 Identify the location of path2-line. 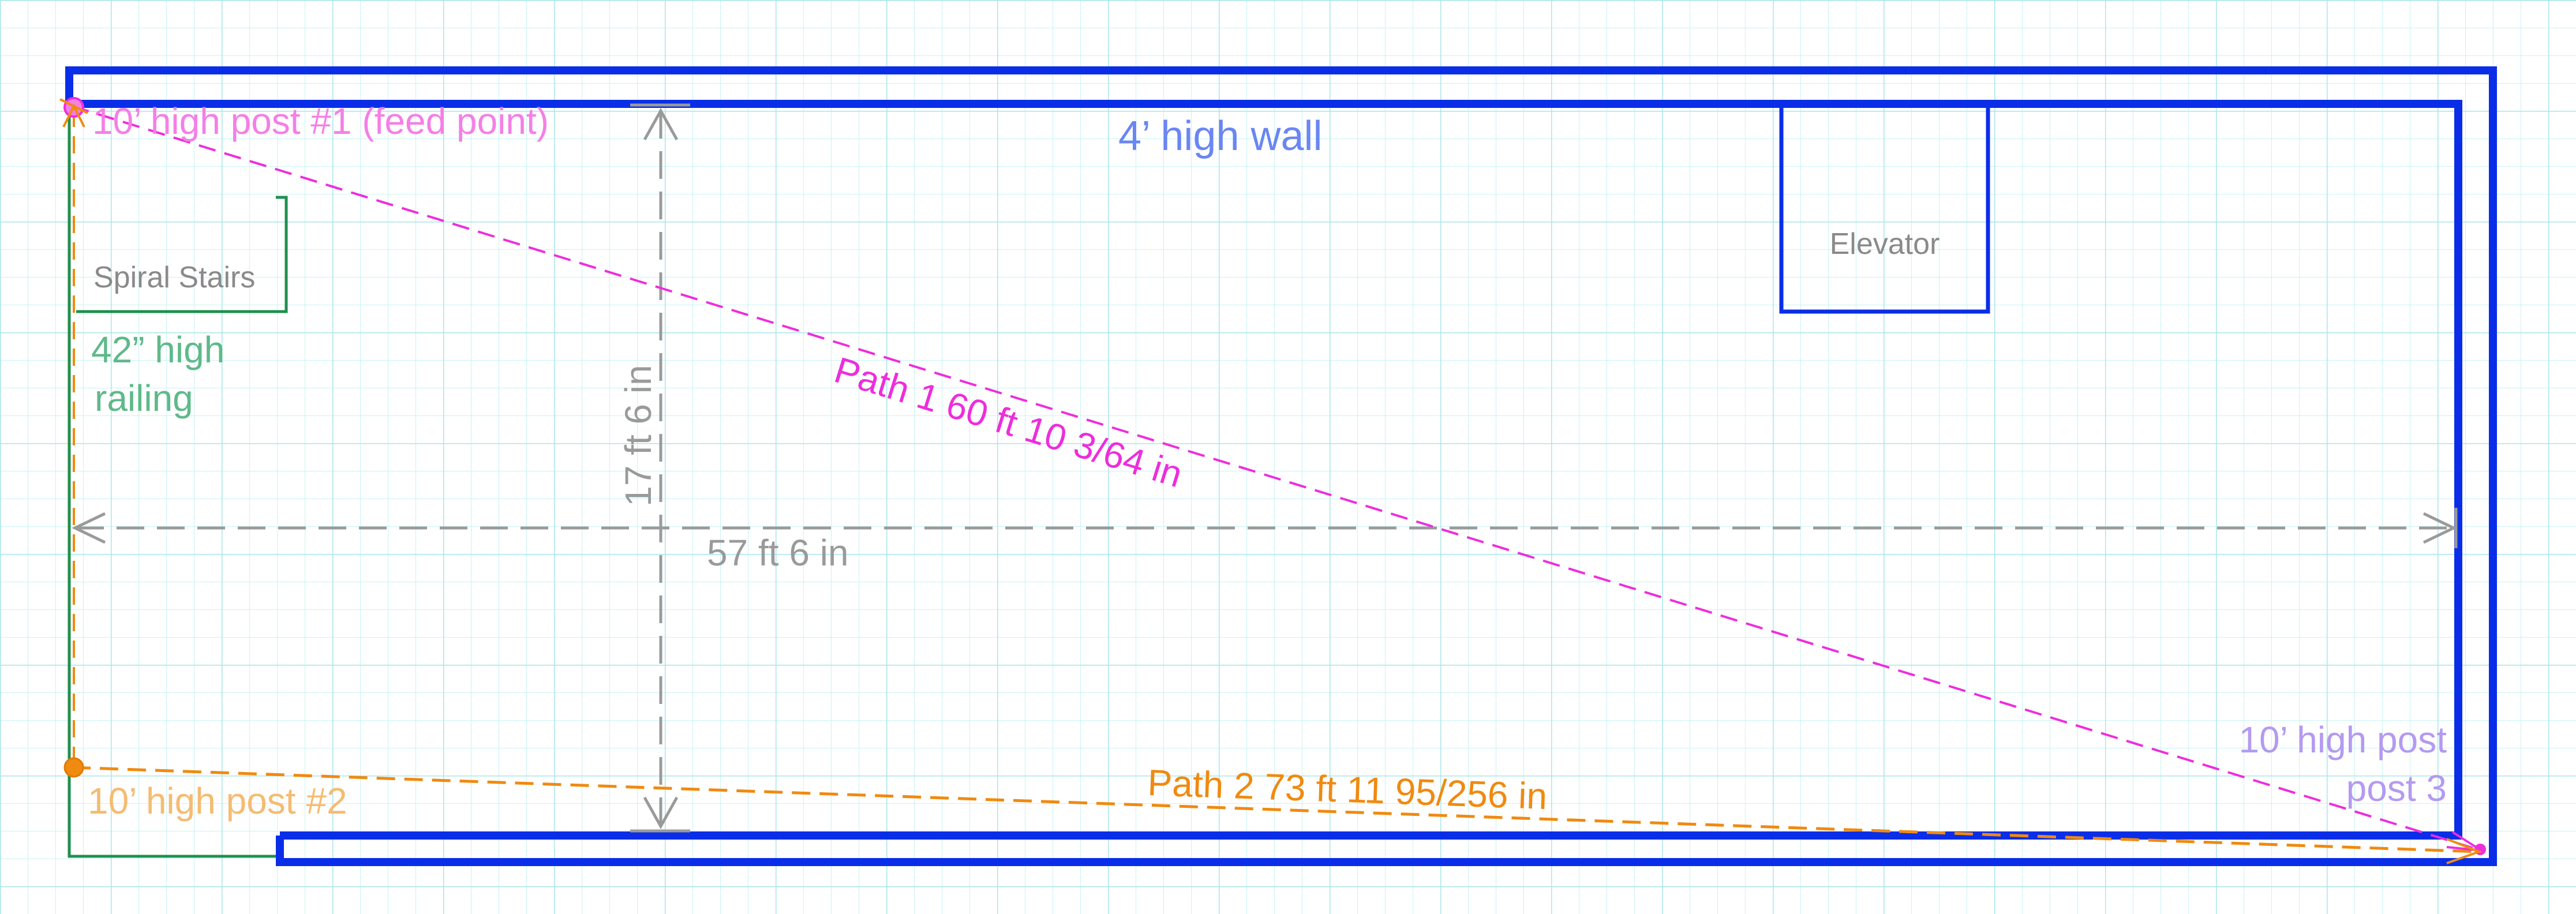
(1274, 809).